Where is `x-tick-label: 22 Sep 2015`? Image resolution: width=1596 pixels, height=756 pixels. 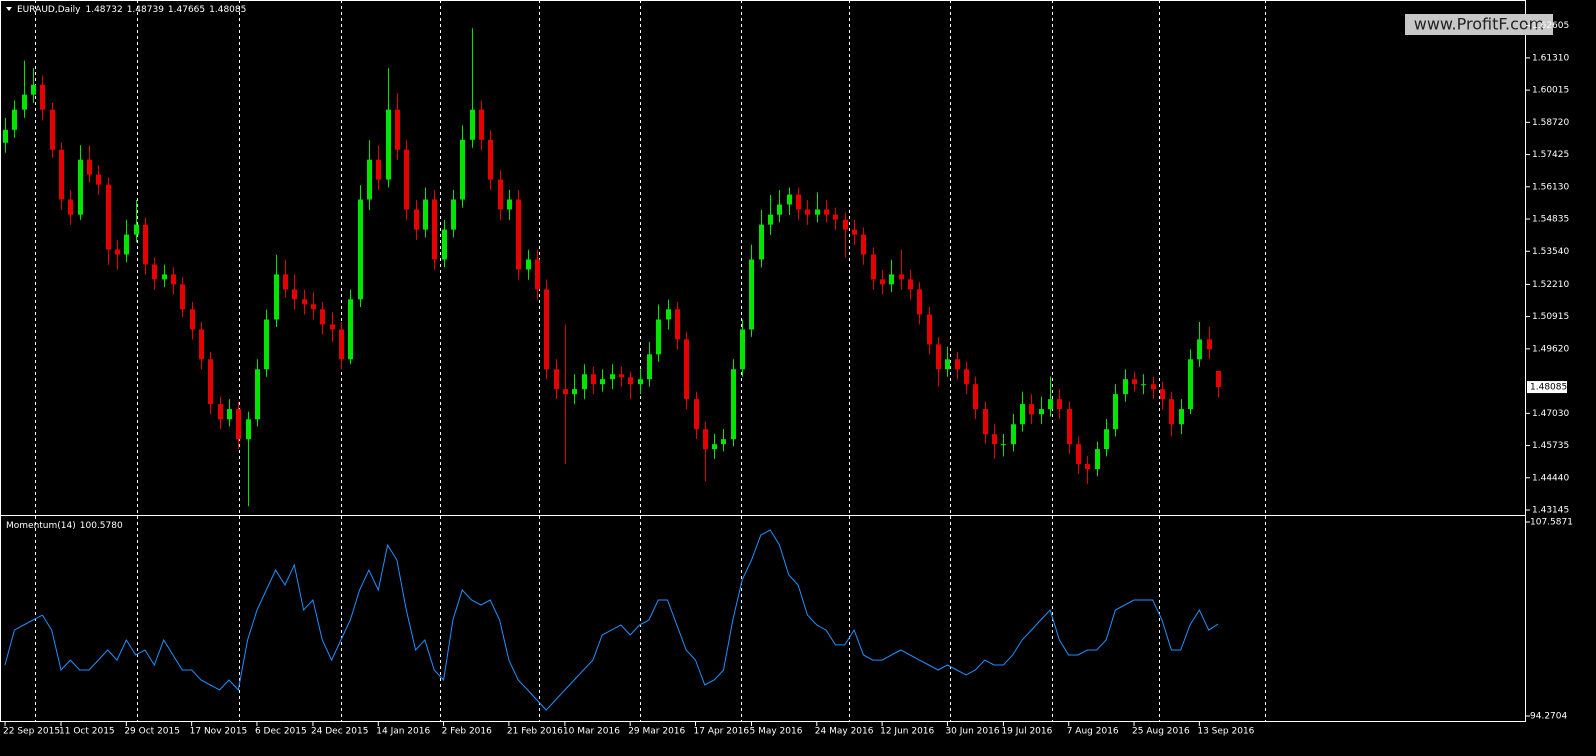 x-tick-label: 22 Sep 2015 is located at coordinates (31, 732).